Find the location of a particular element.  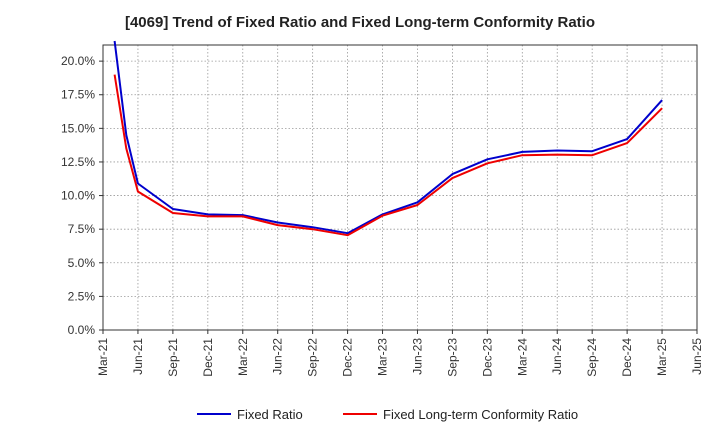

y-tick-label: 10.0% is located at coordinates (78, 196).